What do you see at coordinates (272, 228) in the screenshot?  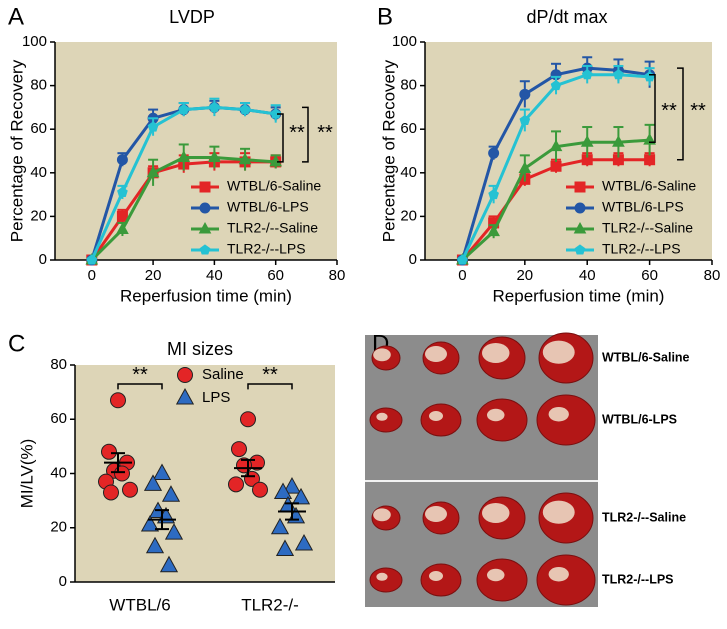 I see `legend-label: TLR2-/--Saline` at bounding box center [272, 228].